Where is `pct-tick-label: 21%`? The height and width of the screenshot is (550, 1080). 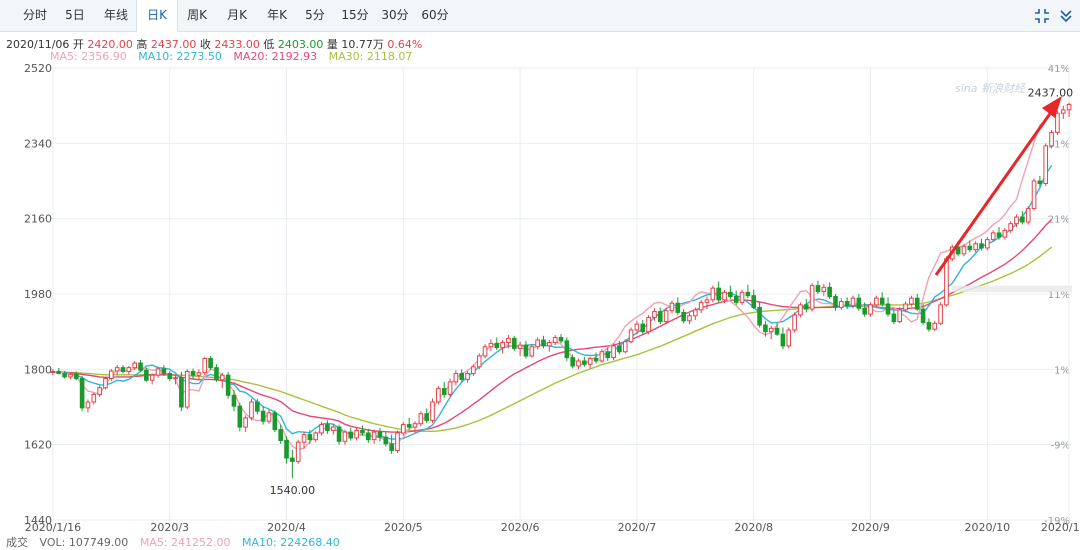 pct-tick-label: 21% is located at coordinates (1059, 220).